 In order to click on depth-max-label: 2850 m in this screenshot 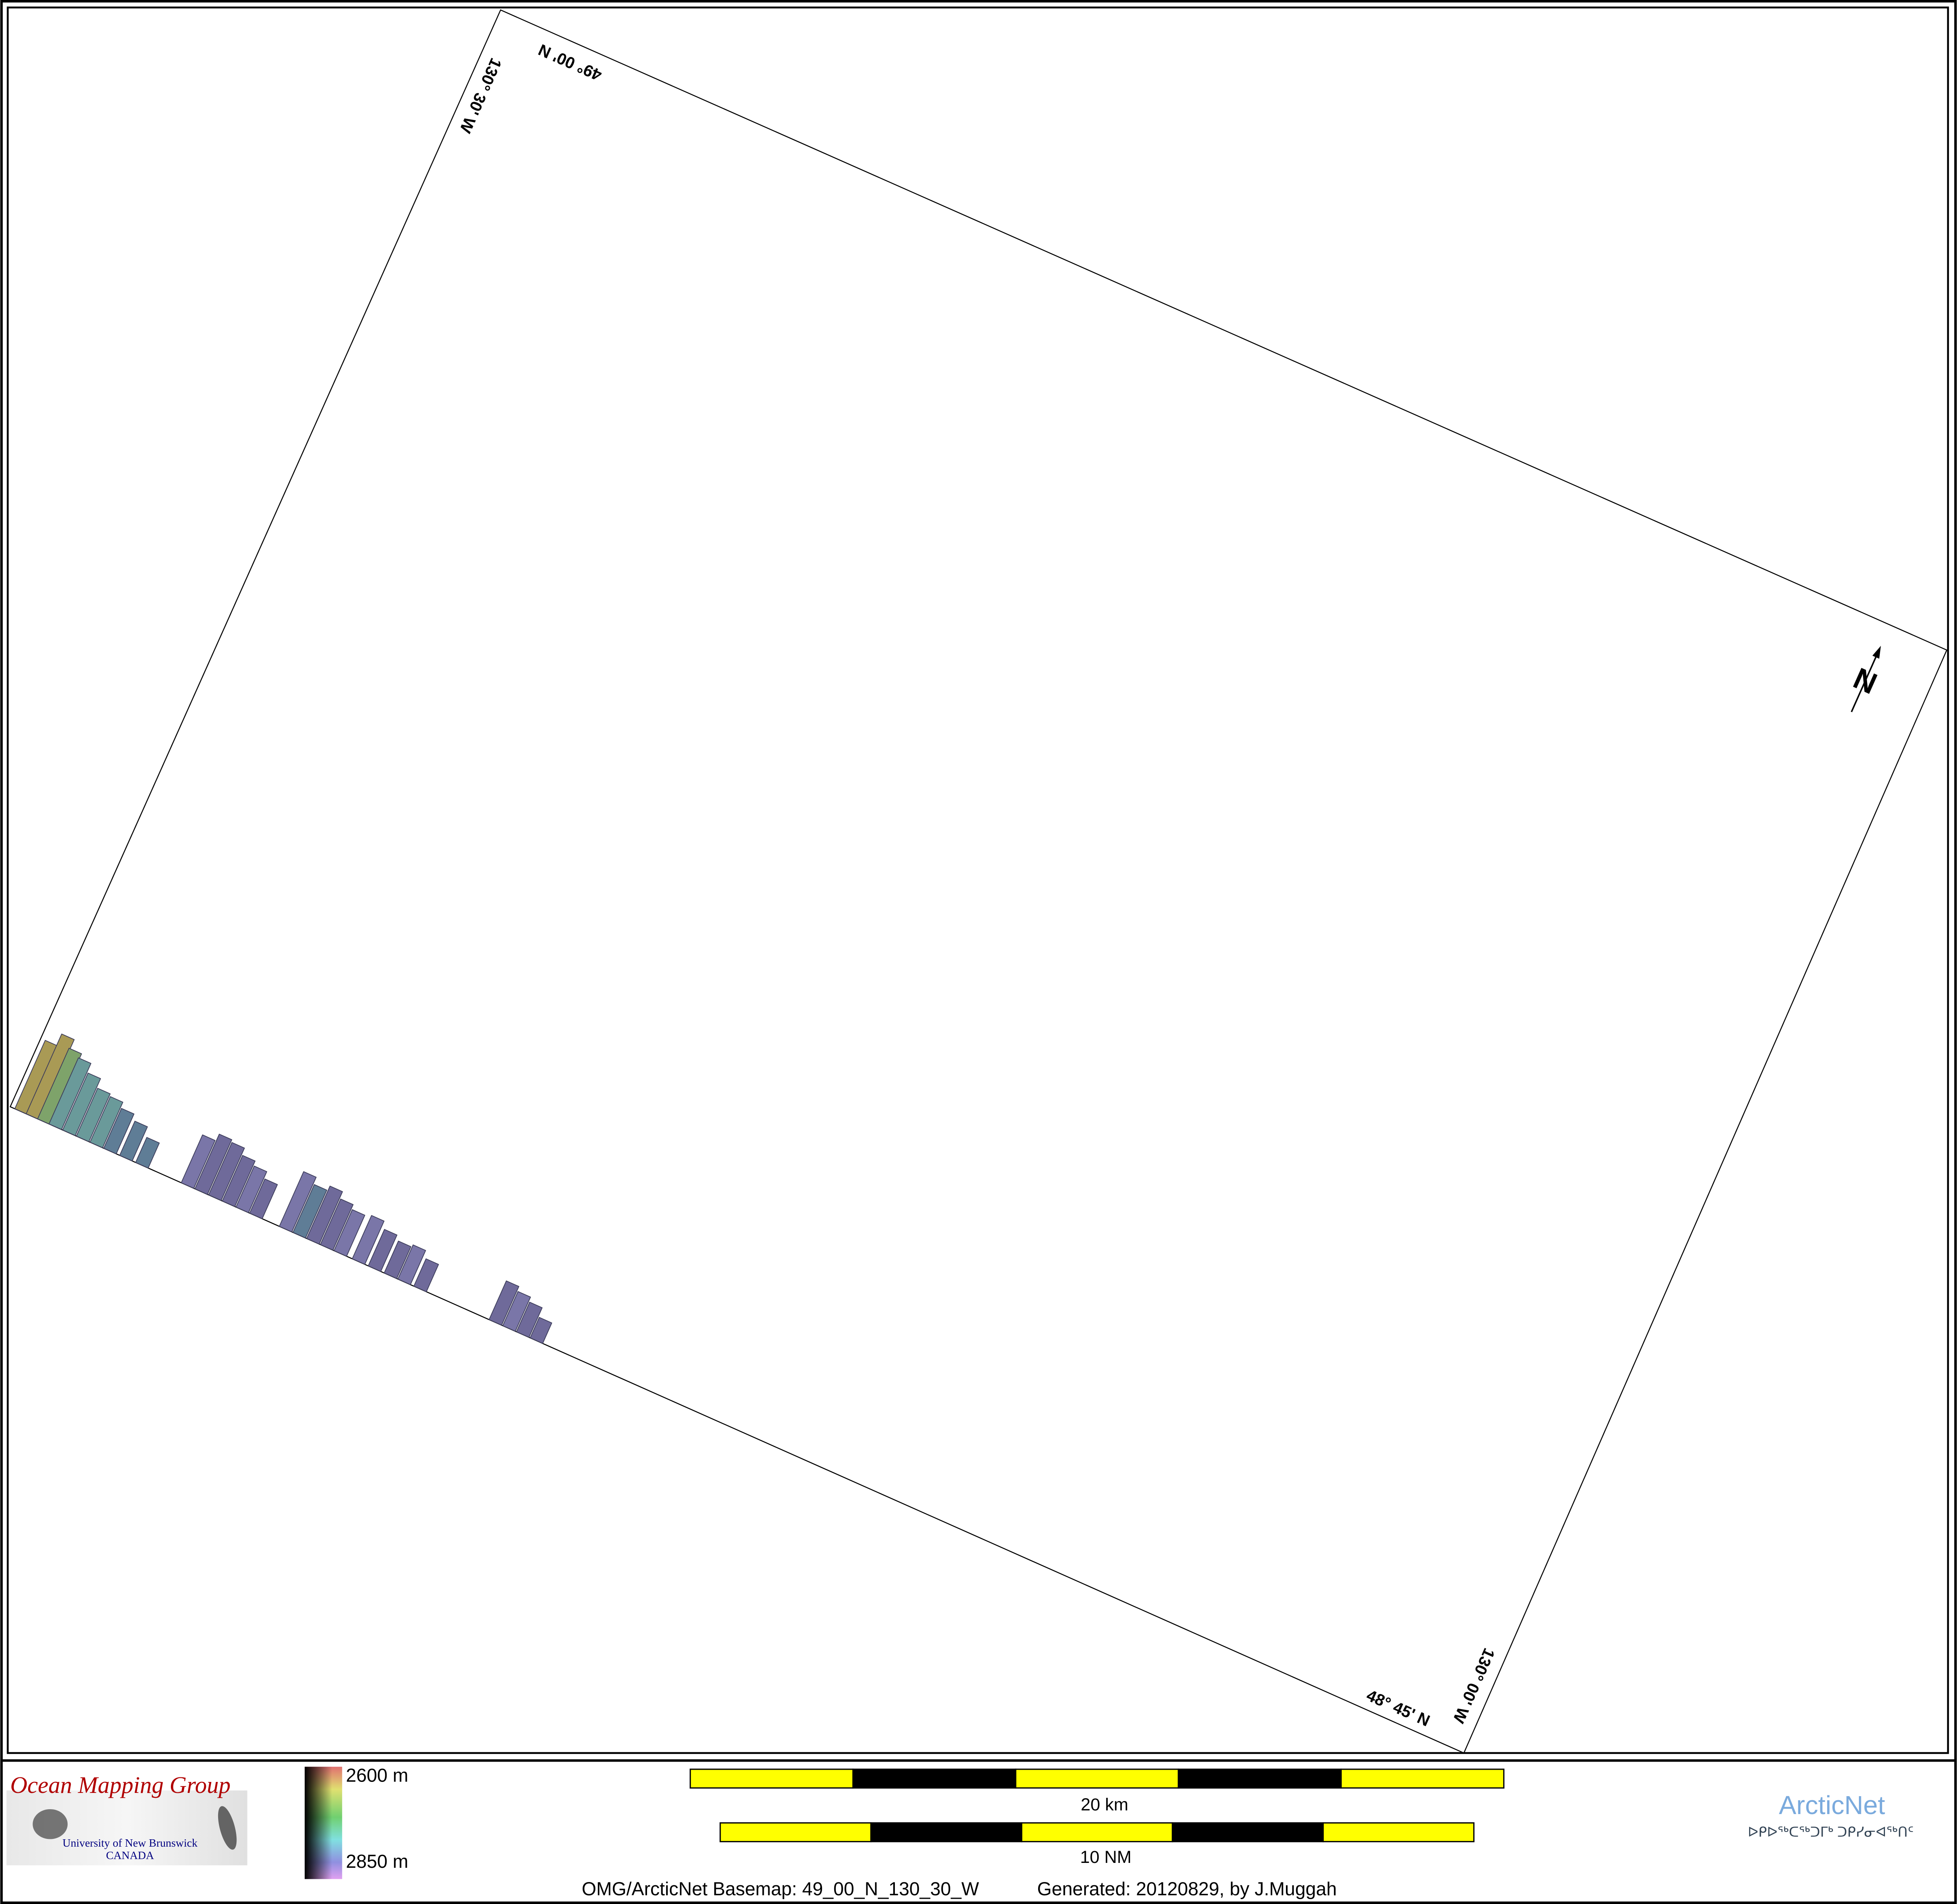, I will do `click(377, 1861)`.